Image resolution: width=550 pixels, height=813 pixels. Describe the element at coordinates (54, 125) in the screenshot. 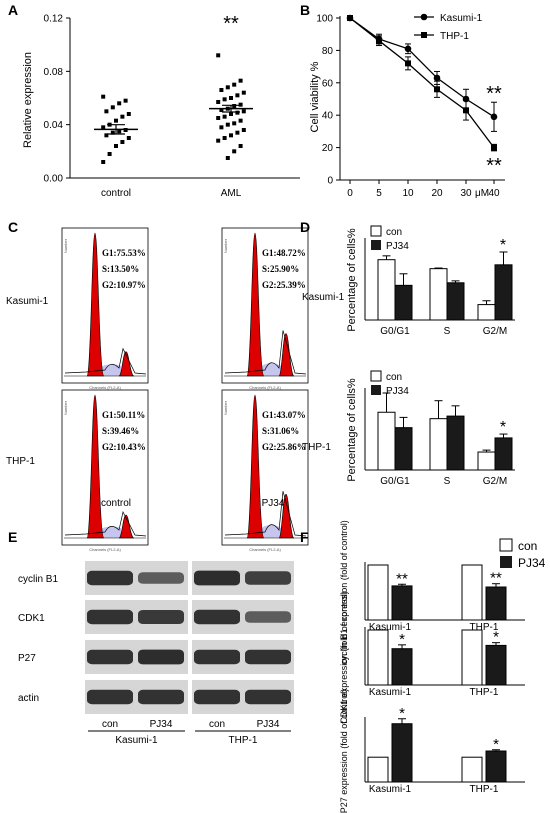

I see `panel-a-ytick-label: 0.04` at that location.